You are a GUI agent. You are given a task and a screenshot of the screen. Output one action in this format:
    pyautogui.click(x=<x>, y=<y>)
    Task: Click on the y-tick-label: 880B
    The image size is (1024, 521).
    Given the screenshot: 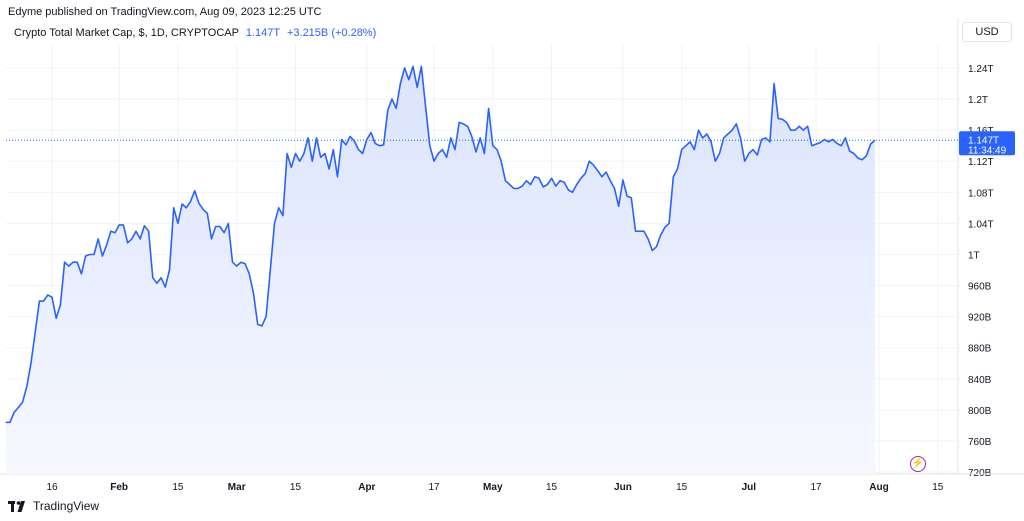 What is the action you would take?
    pyautogui.click(x=980, y=349)
    